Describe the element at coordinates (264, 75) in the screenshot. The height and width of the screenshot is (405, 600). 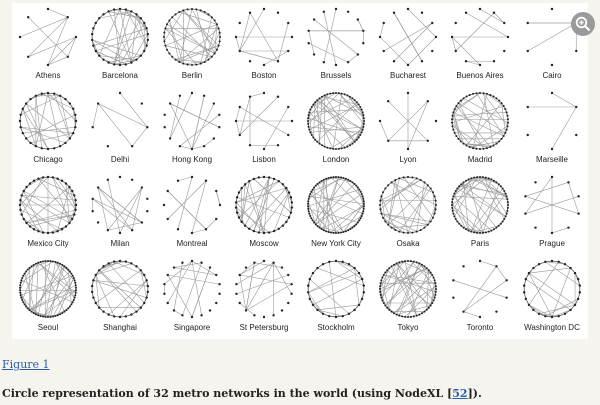
I see `city-label: Boston` at that location.